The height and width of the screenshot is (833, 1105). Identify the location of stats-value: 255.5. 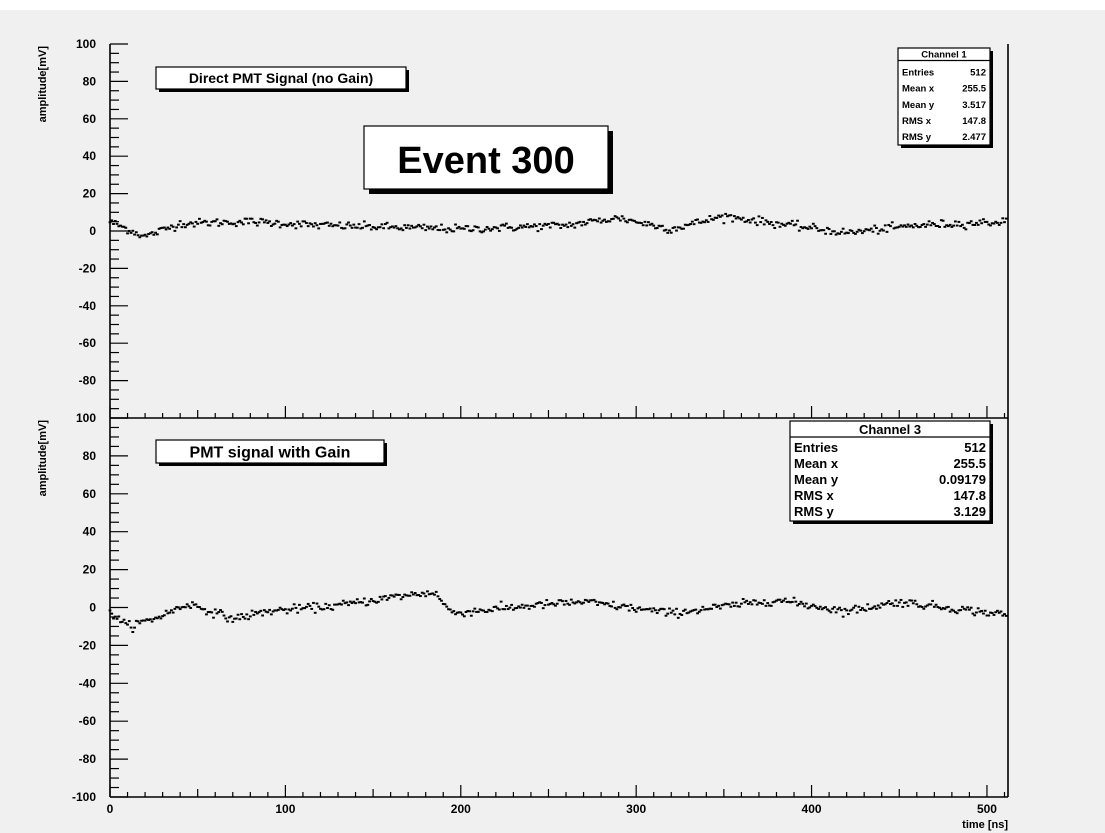
(969, 463).